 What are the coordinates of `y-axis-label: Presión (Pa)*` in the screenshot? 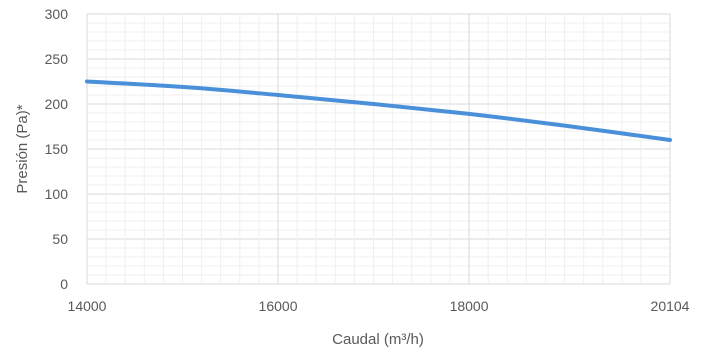 It's located at (22, 148).